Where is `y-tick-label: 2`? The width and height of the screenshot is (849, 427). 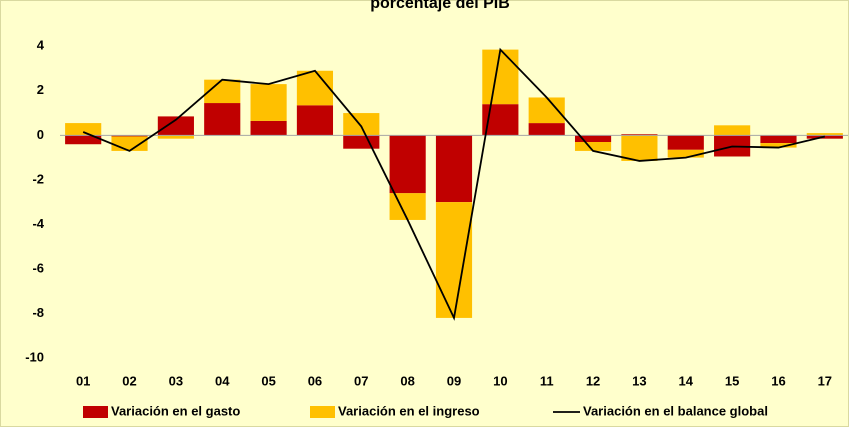 y-tick-label: 2 is located at coordinates (40, 89).